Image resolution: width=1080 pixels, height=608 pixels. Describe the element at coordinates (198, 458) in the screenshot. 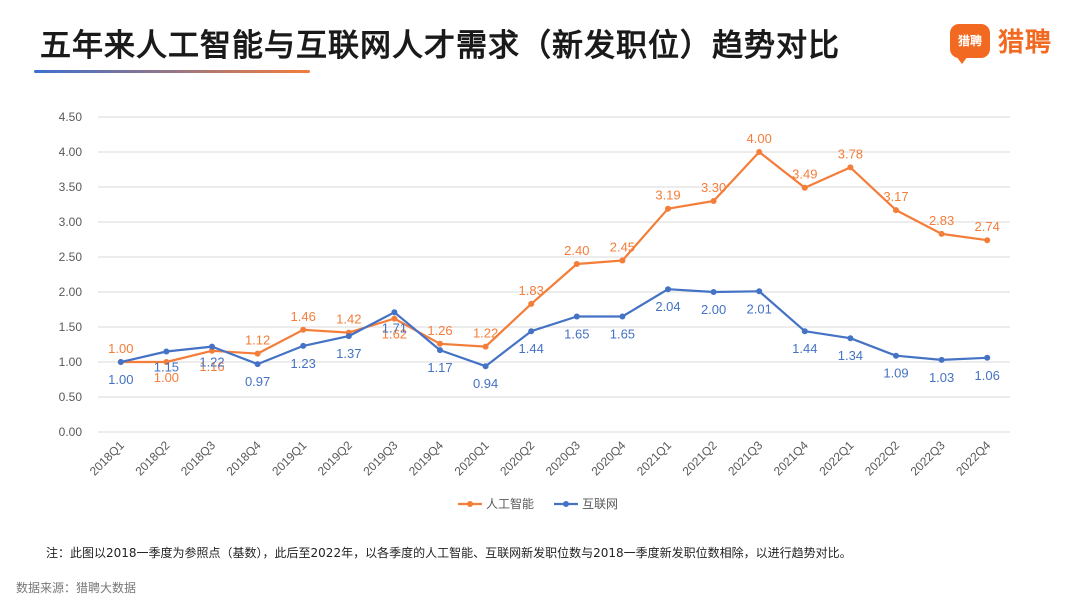

I see `x-tick-label: 2018Q3` at that location.